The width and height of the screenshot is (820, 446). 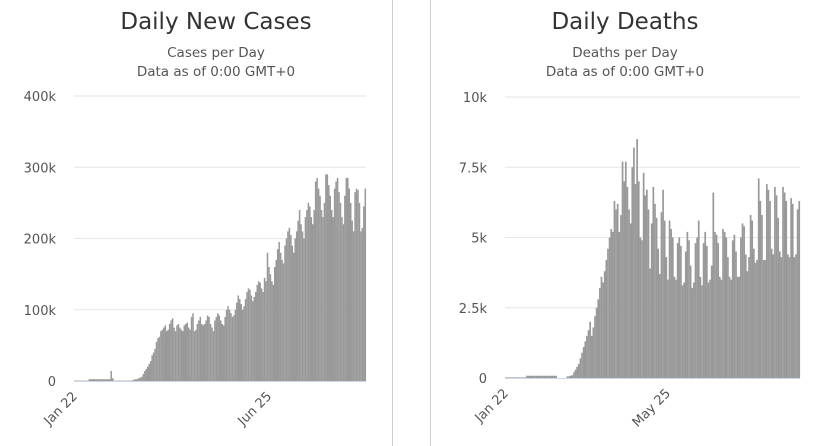 I want to click on y-tick-label: 300k, so click(x=40, y=168).